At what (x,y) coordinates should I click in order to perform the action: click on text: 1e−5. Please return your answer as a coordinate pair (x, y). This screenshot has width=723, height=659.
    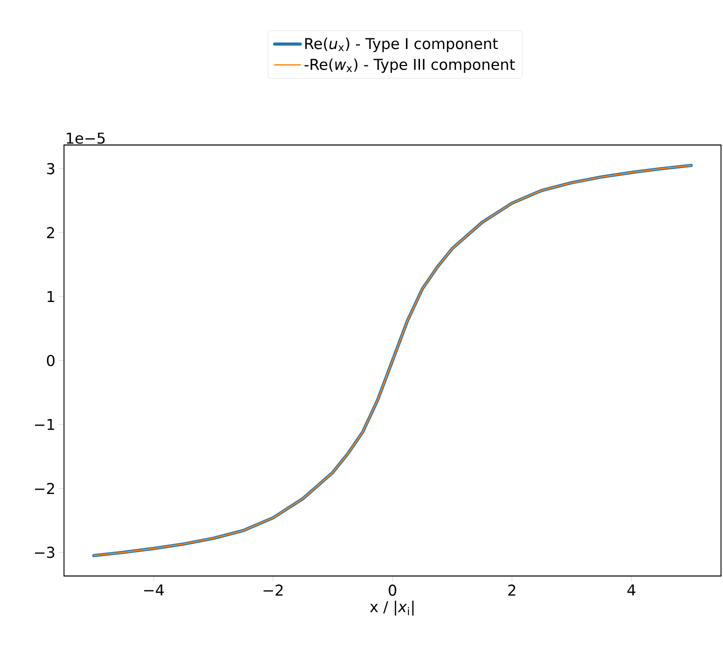
    Looking at the image, I should click on (85, 138).